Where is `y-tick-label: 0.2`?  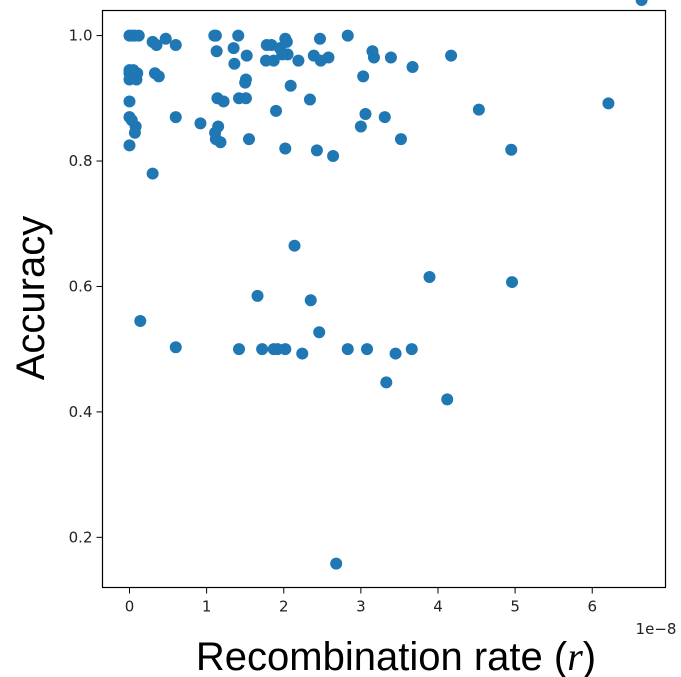
y-tick-label: 0.2 is located at coordinates (81, 537).